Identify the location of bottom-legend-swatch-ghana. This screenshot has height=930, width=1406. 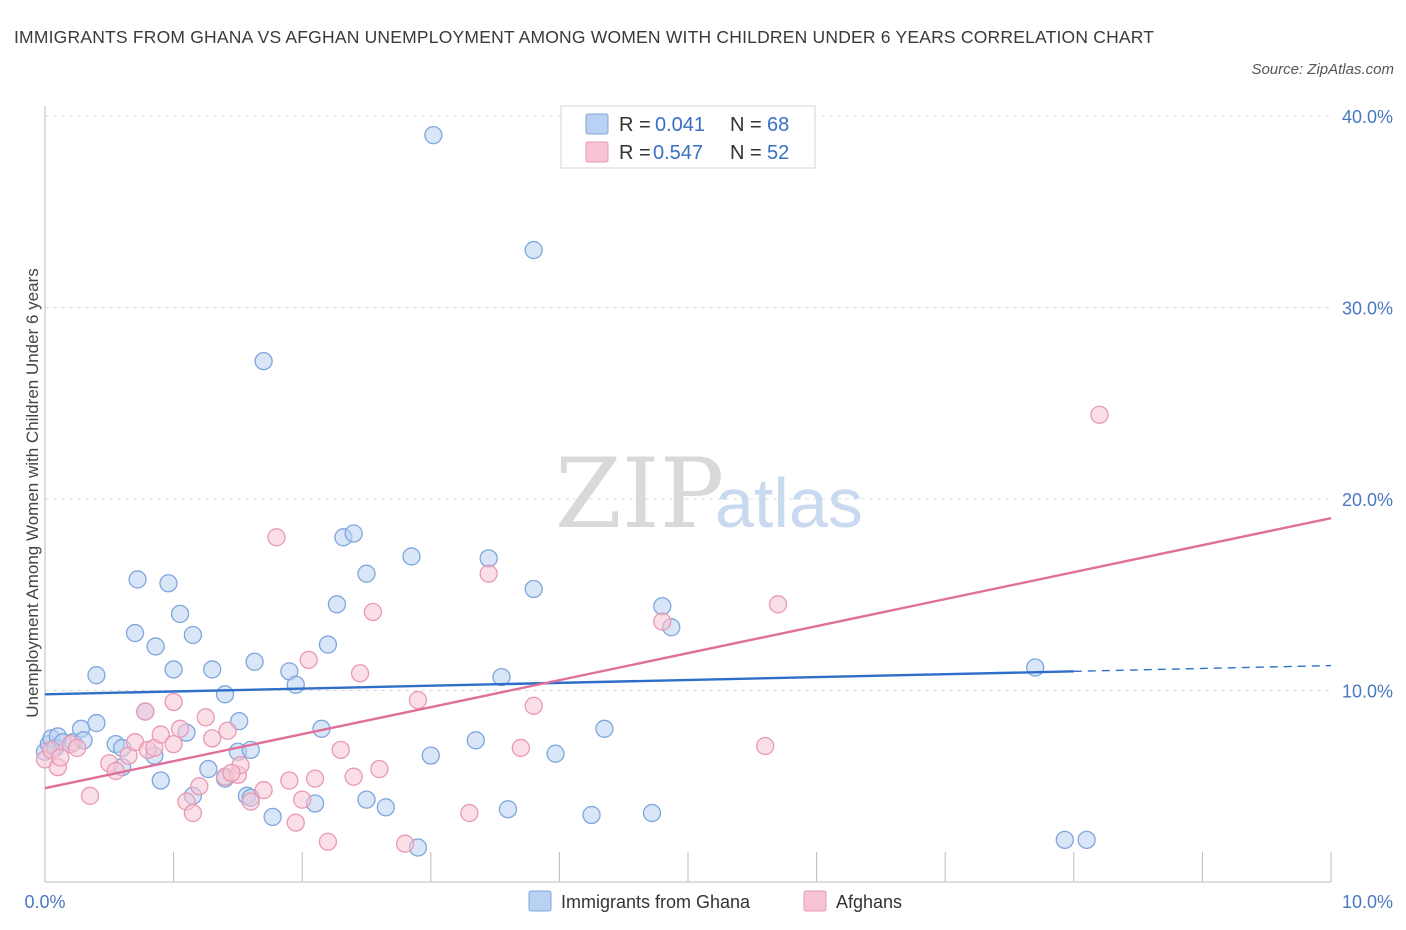
(540, 901).